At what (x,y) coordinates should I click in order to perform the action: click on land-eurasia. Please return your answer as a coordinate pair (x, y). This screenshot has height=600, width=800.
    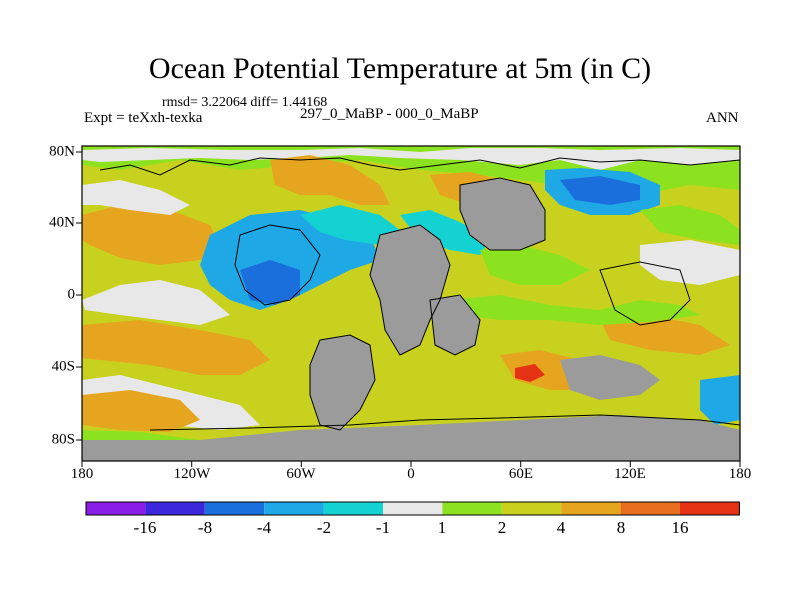
    Looking at the image, I should click on (502, 214).